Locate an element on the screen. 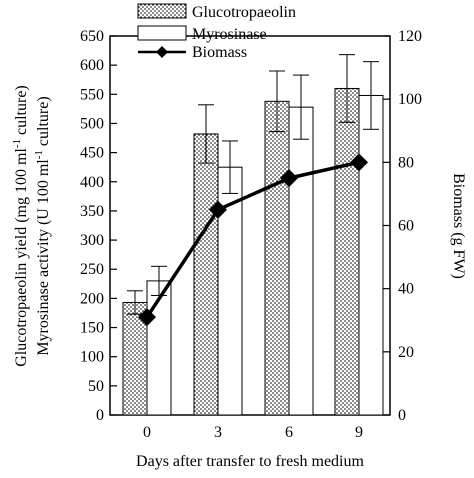  left-tick-label: 0 is located at coordinates (100, 415).